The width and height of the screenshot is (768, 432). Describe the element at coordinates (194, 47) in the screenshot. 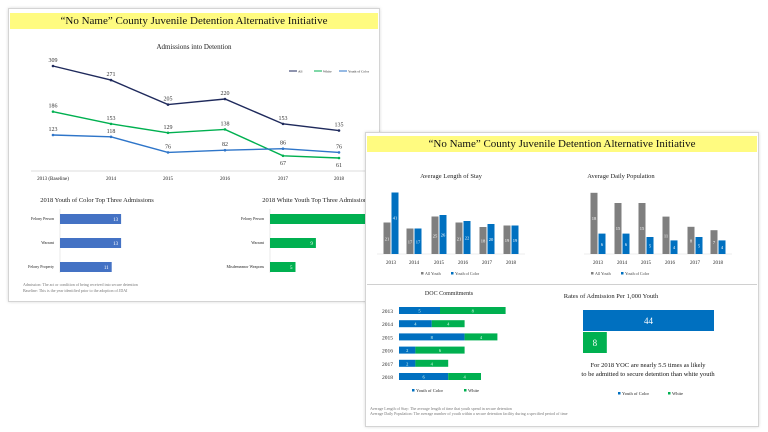

I see `chart-title: Admissions into Detention` at that location.